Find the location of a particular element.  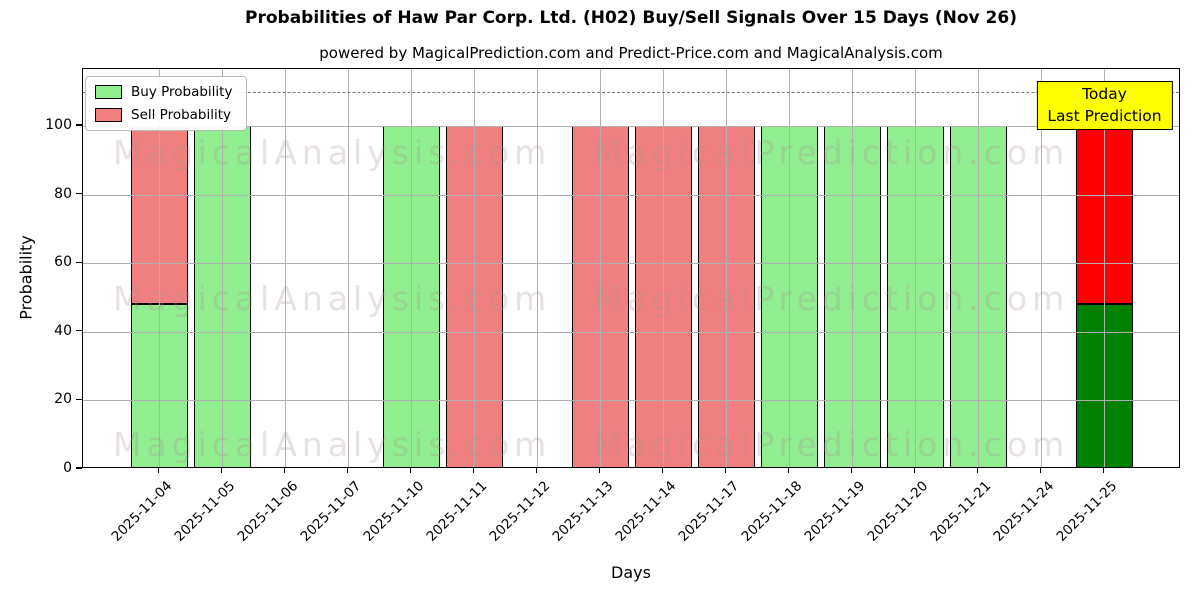

today-annotation: Today Last Prediction is located at coordinates (1104, 105).